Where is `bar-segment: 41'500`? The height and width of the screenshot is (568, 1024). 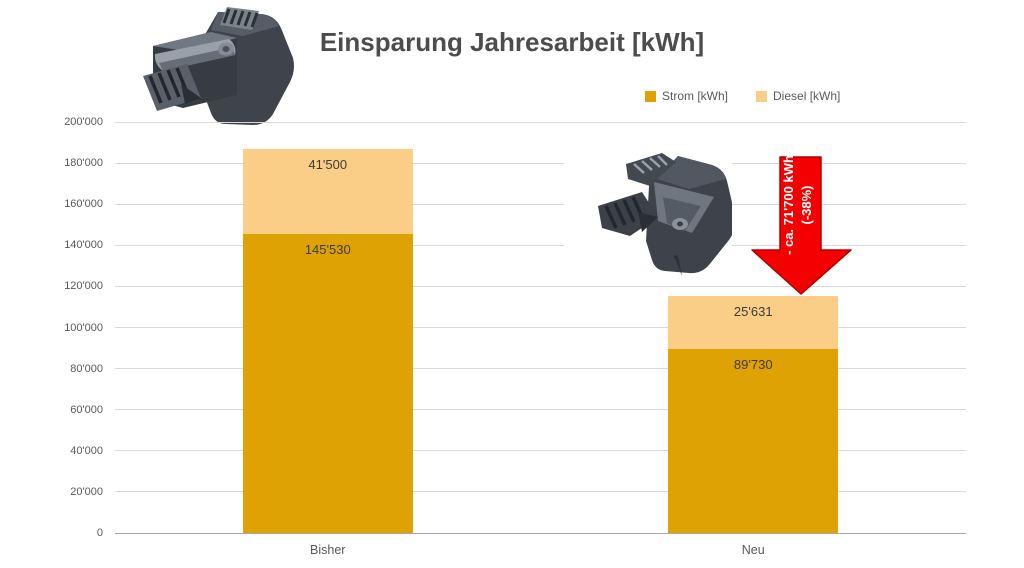
bar-segment: 41'500 is located at coordinates (327, 191).